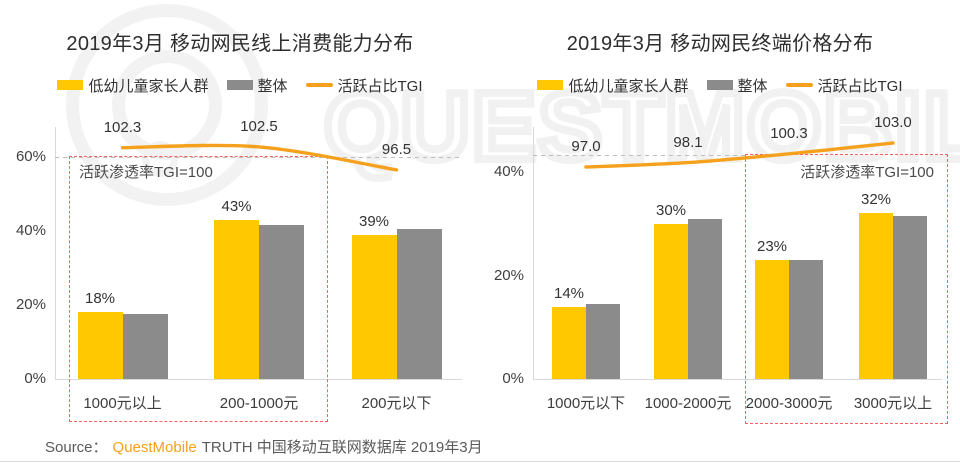 The height and width of the screenshot is (466, 960). Describe the element at coordinates (688, 403) in the screenshot. I see `x-category-label: 1000-2000元` at that location.